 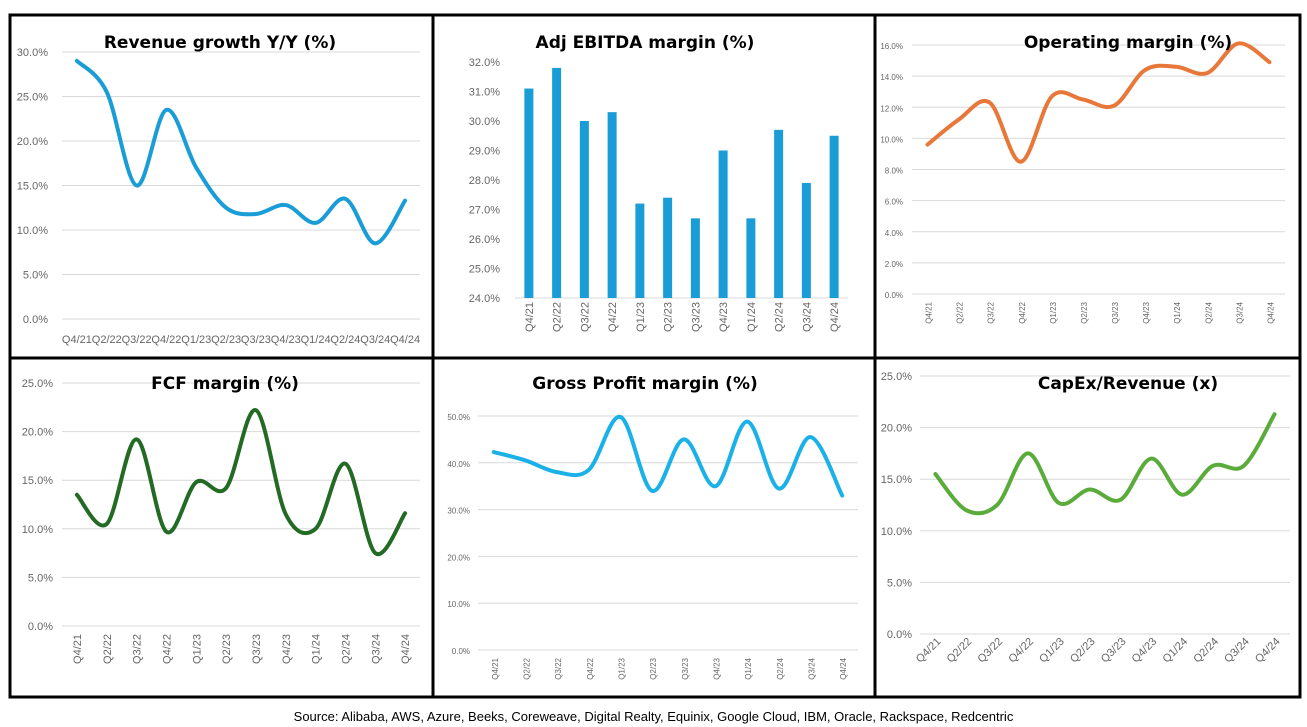 I want to click on chart-title: FCF margin (%), so click(x=225, y=384).